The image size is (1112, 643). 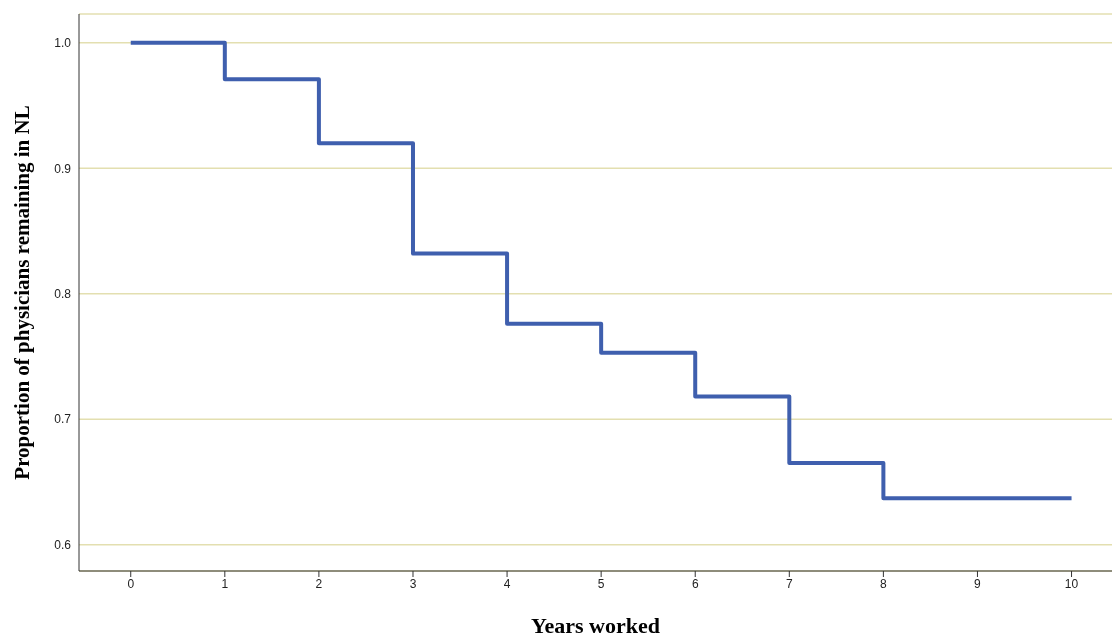 I want to click on y-axis-title: Proportion of physicians remaining in NL, so click(x=22, y=292).